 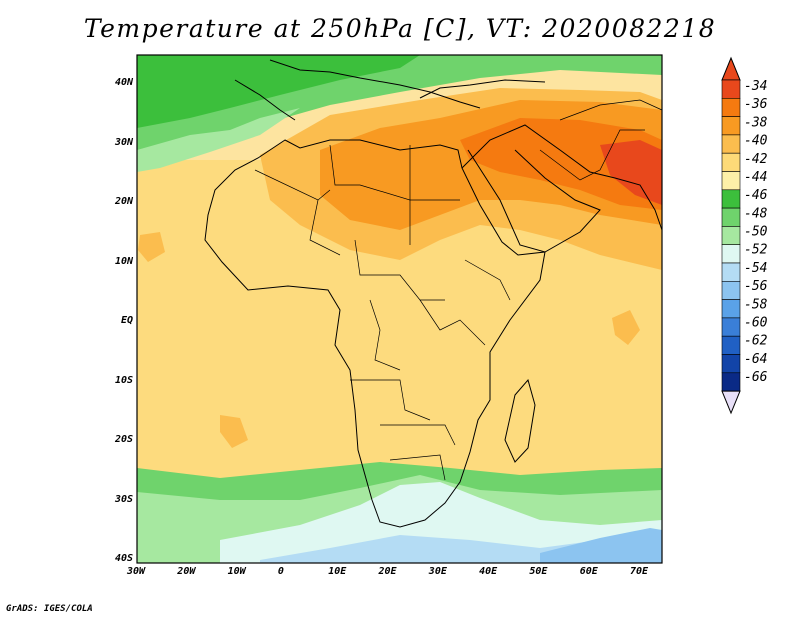 What do you see at coordinates (755, 177) in the screenshot?
I see `colorbar-label: -44` at bounding box center [755, 177].